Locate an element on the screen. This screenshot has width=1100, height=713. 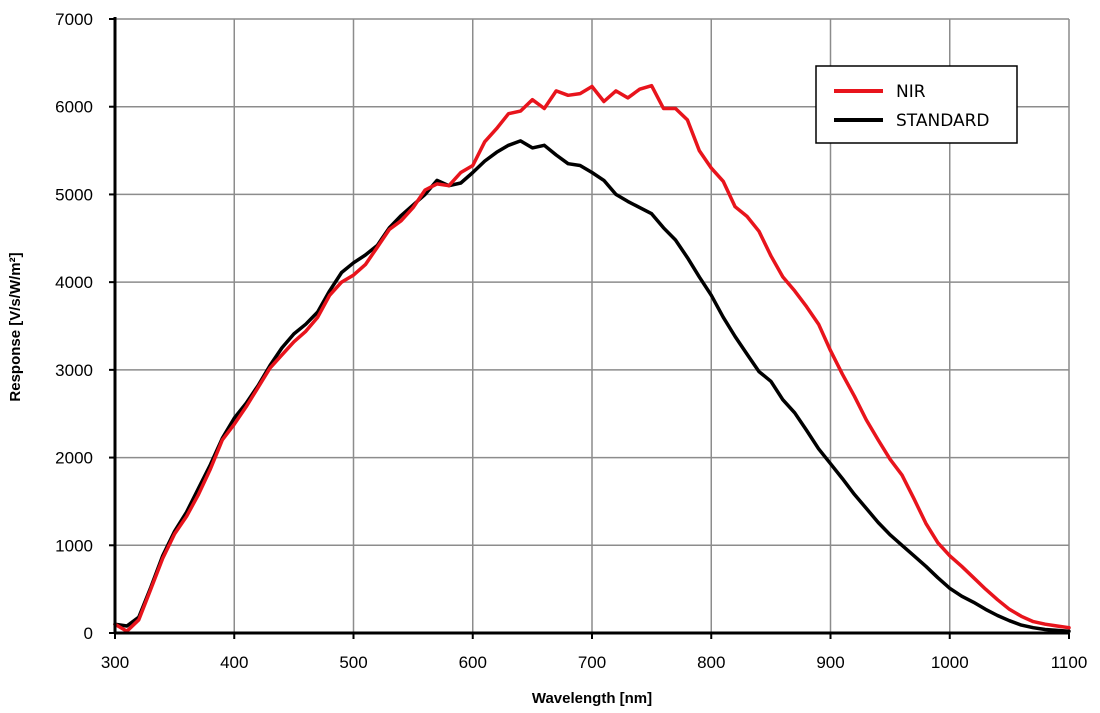
y-axis-title: Response [V/s/W/m²] is located at coordinates (15, 326).